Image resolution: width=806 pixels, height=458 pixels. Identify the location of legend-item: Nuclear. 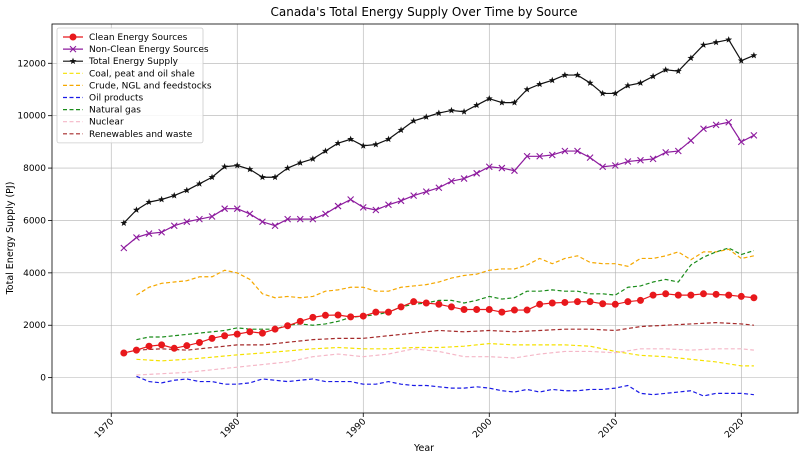
(93, 123).